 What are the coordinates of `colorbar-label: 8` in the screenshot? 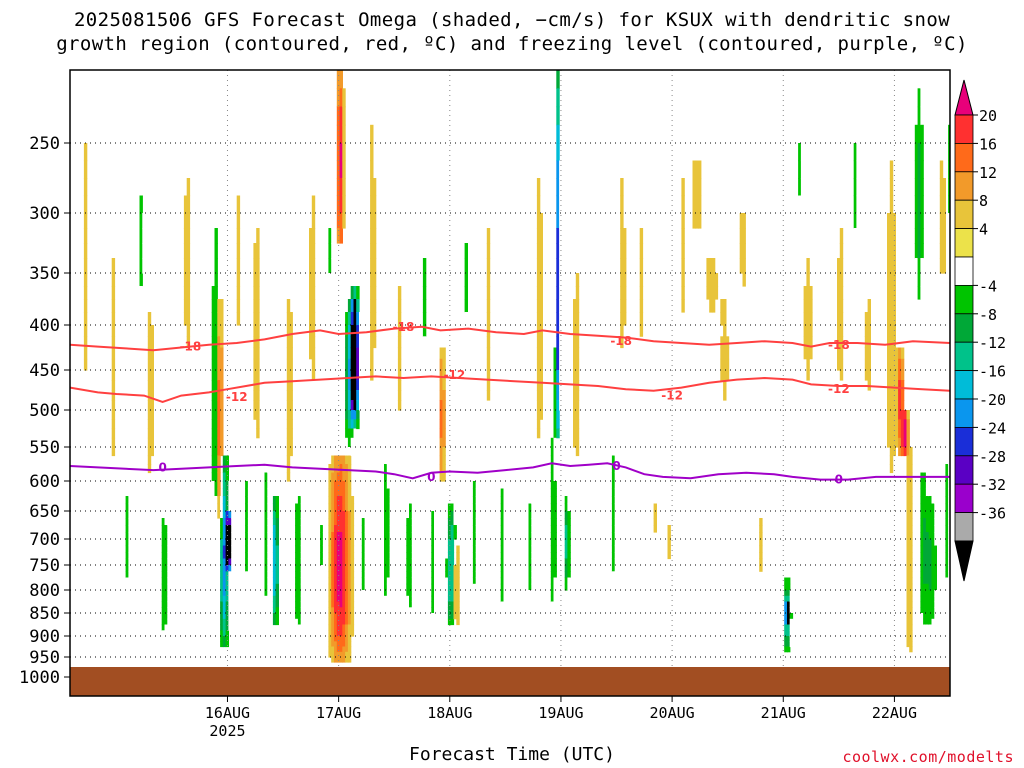 It's located at (983, 201).